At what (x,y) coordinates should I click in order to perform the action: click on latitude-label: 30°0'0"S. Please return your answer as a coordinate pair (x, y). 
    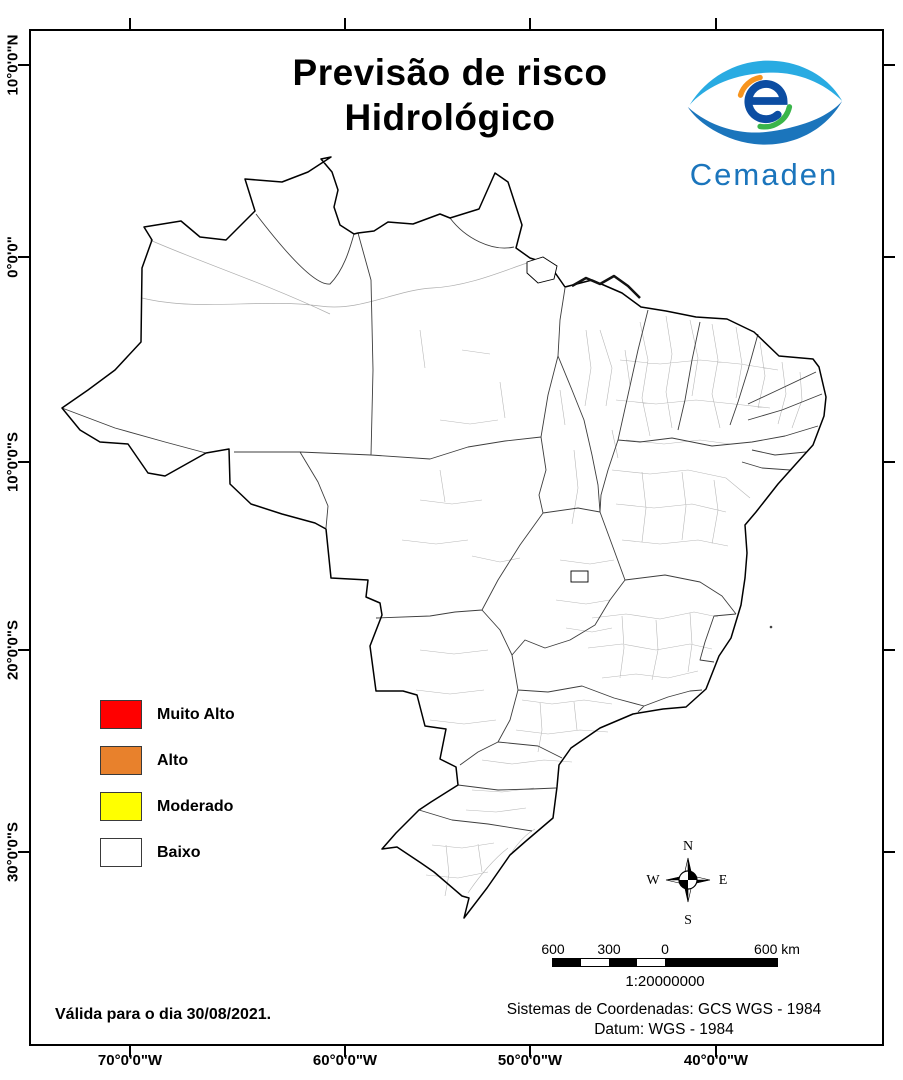
    Looking at the image, I should click on (13, 852).